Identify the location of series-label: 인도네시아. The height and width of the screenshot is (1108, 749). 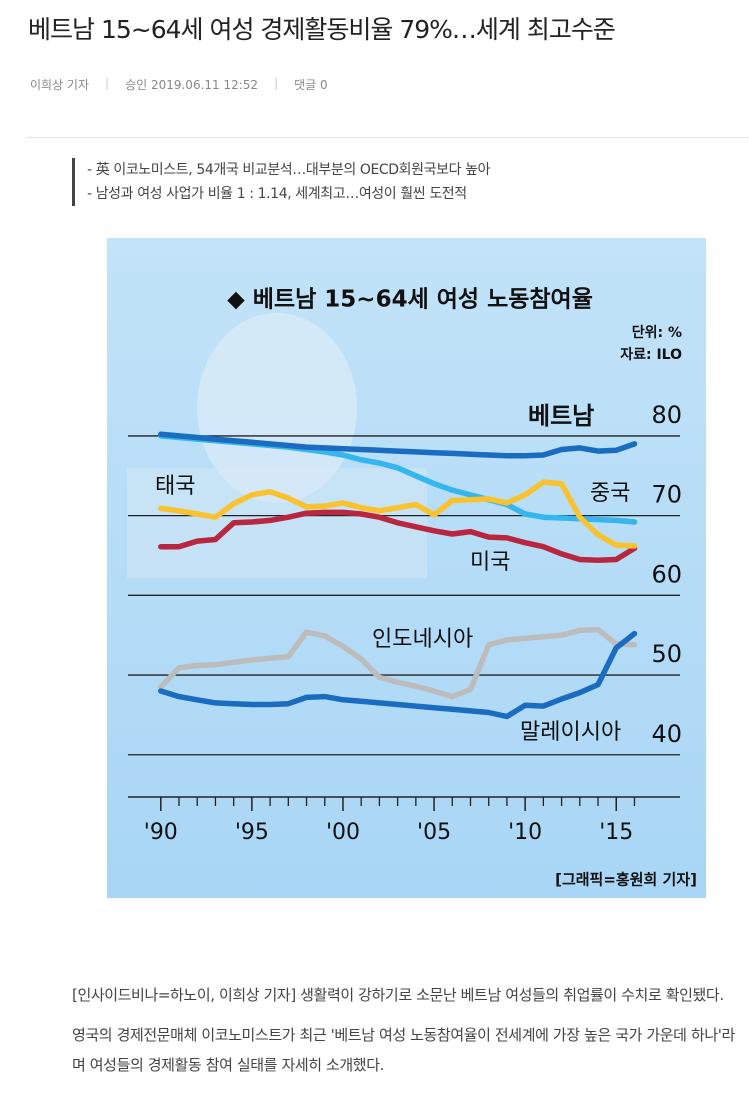
(422, 639).